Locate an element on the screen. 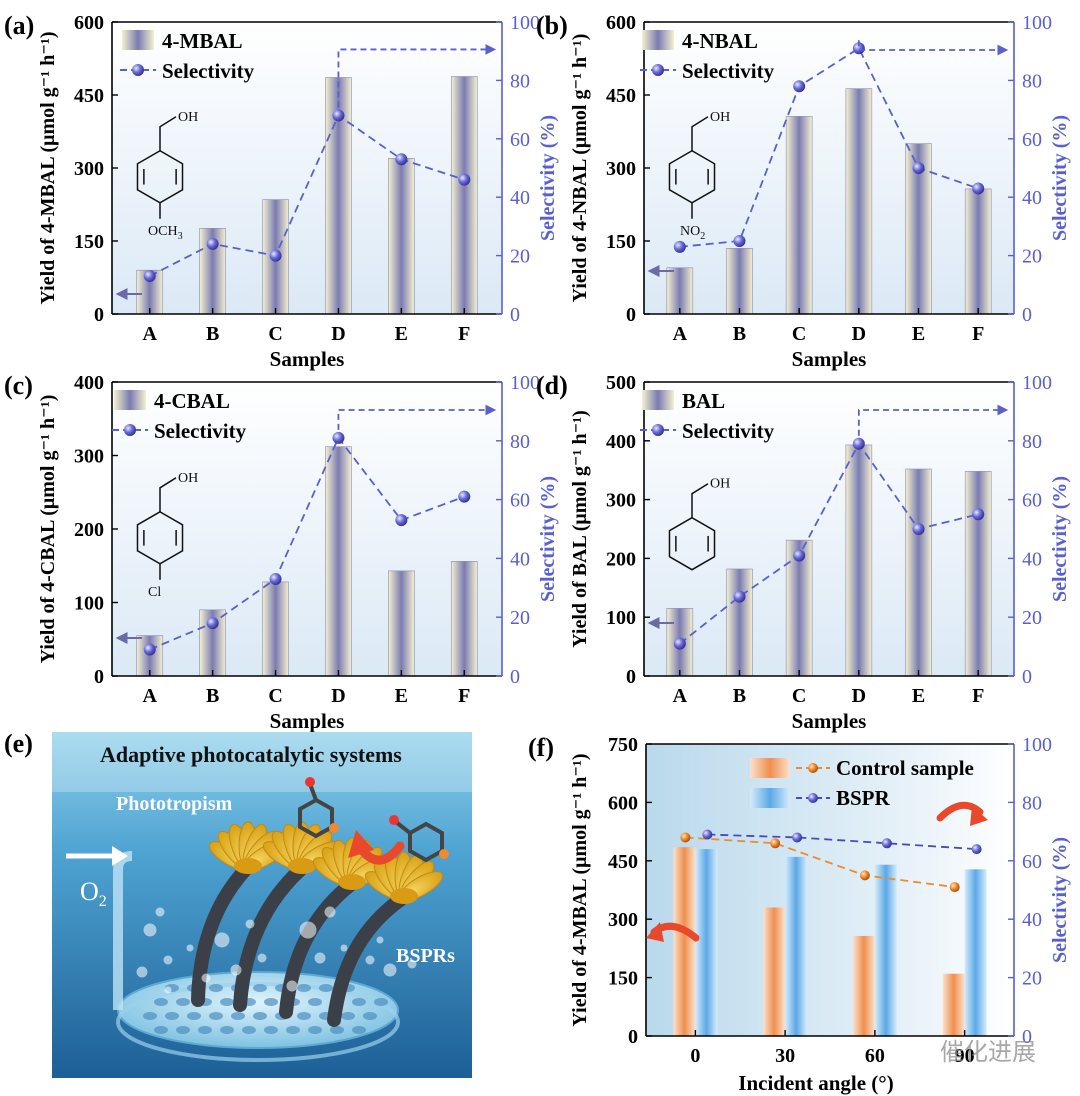 The image size is (1080, 1096). plate-edge is located at coordinates (258, 1022).